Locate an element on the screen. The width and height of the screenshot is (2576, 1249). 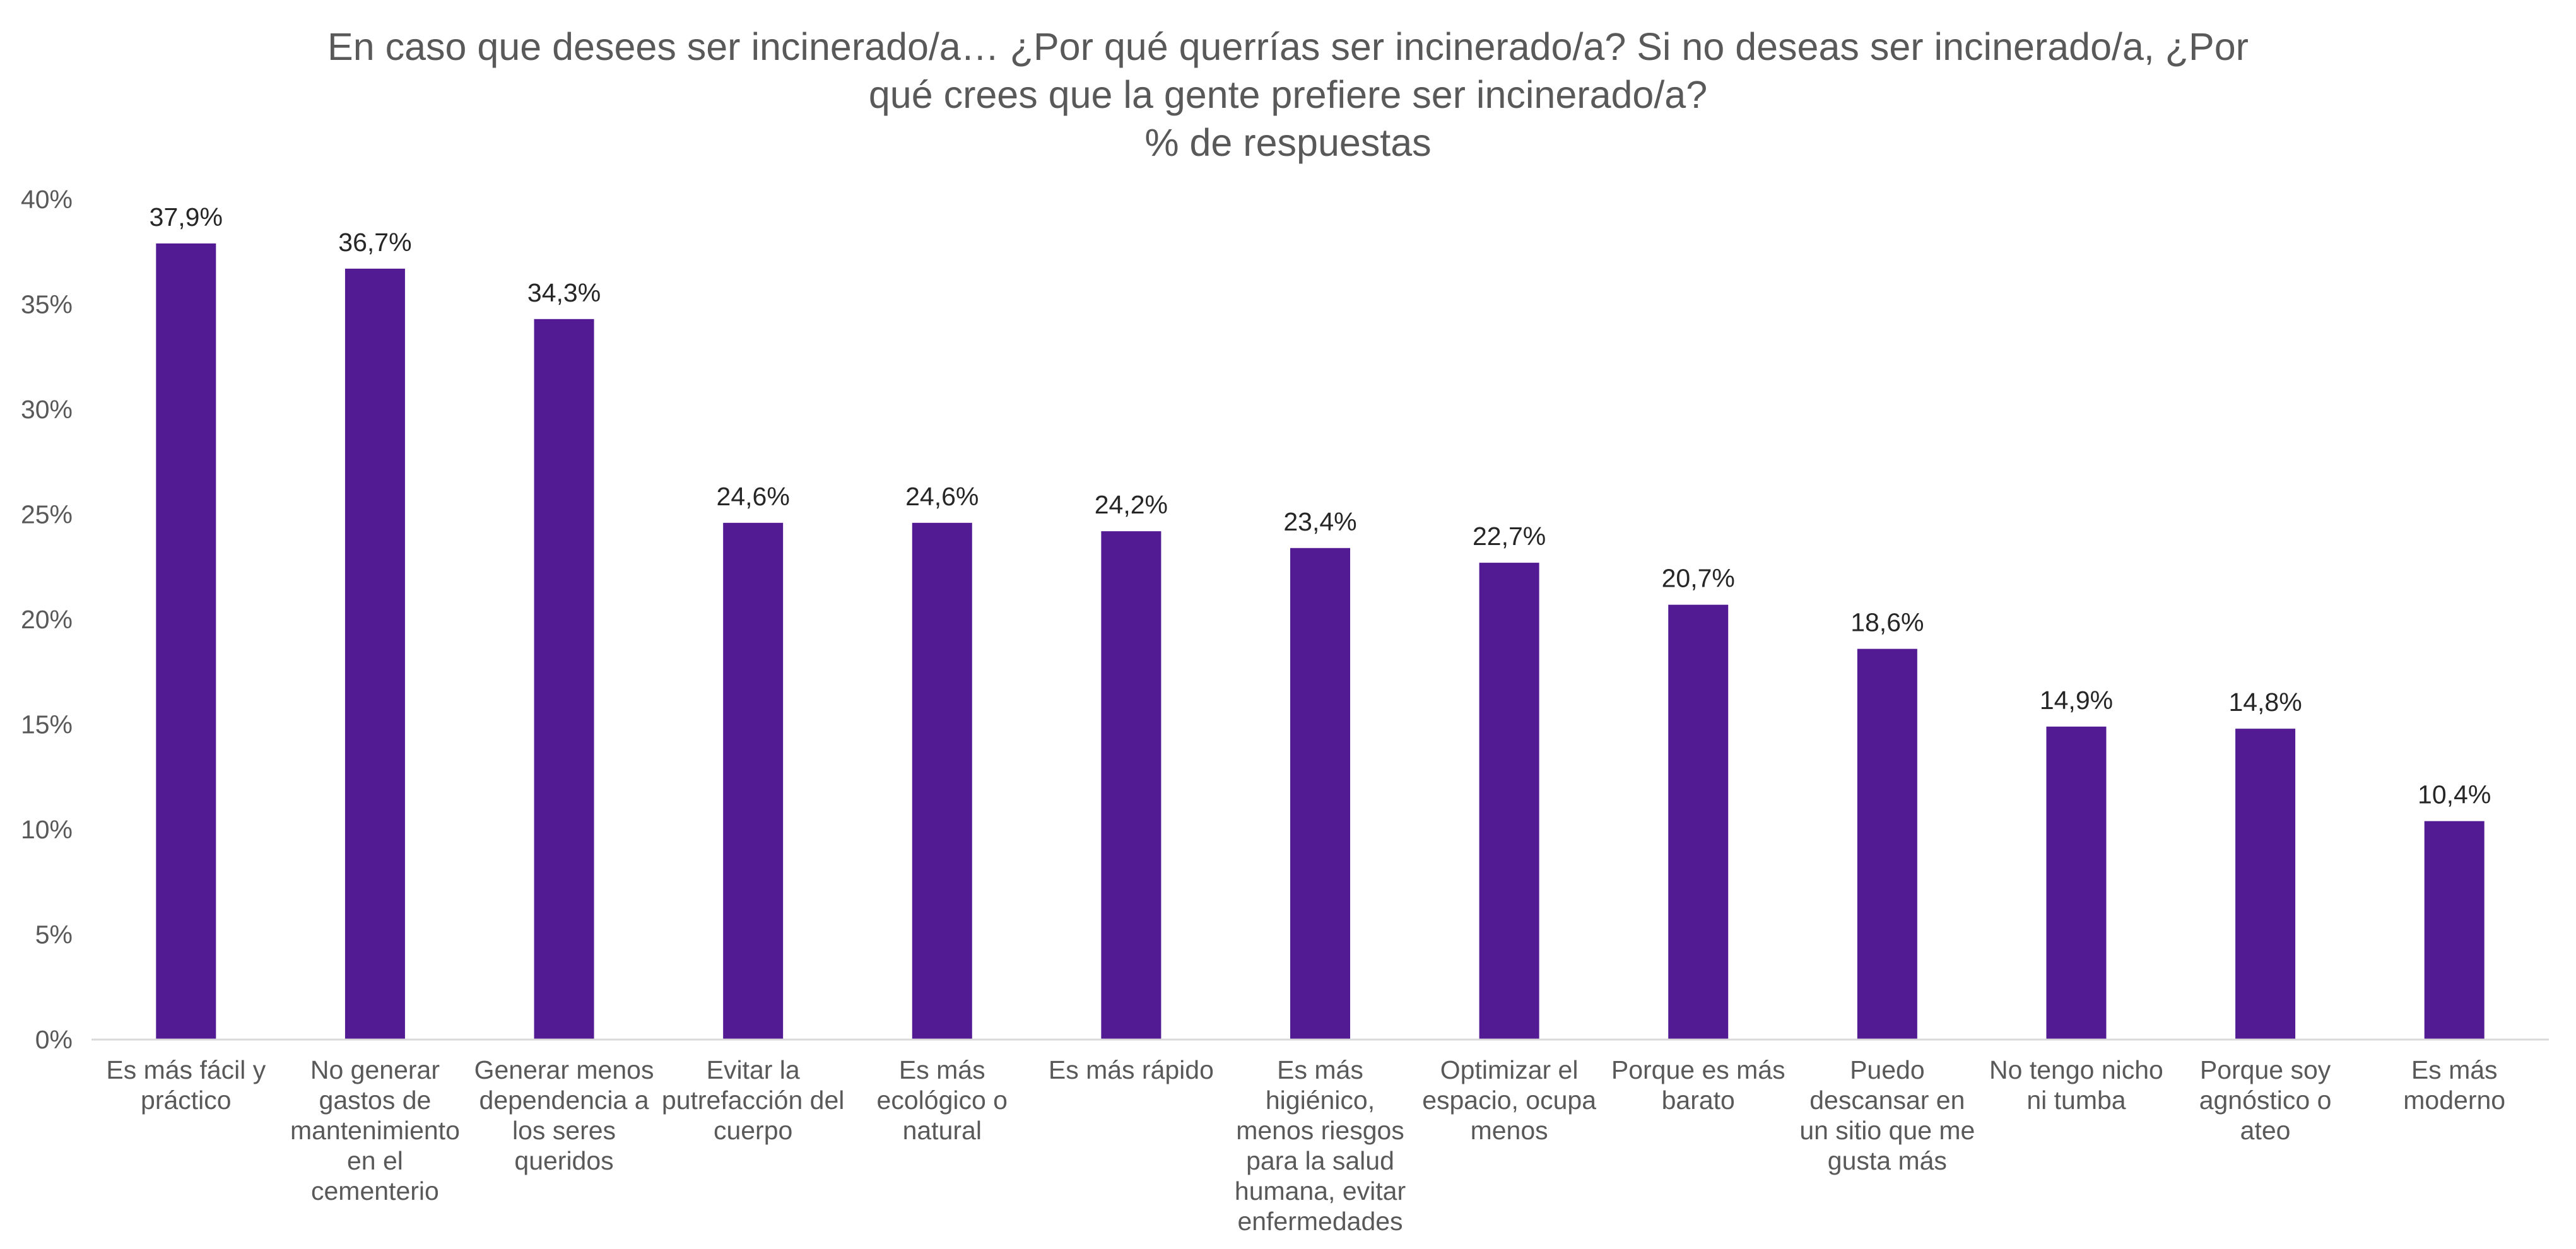
x-tick-label: Optimizar el espacio, ocupa menos is located at coordinates (1509, 1100).